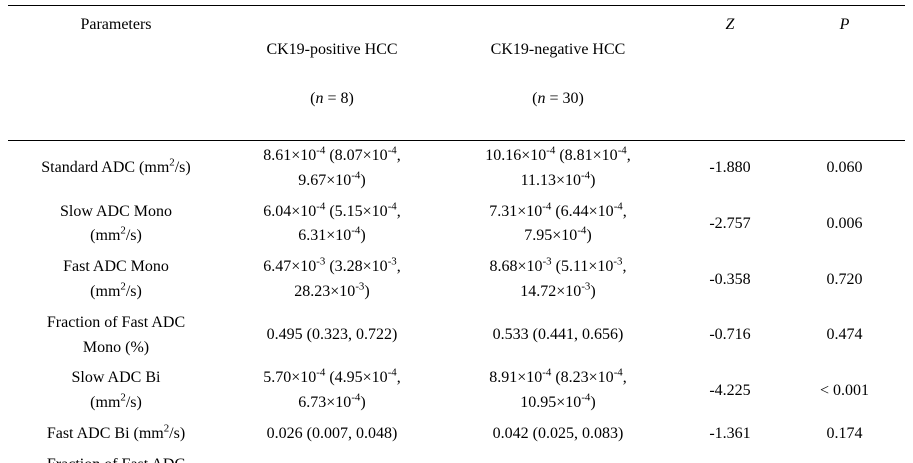 This screenshot has width=913, height=463. I want to click on parameter-cell: Fraction of Fast ADC Bi (%), so click(116, 456).